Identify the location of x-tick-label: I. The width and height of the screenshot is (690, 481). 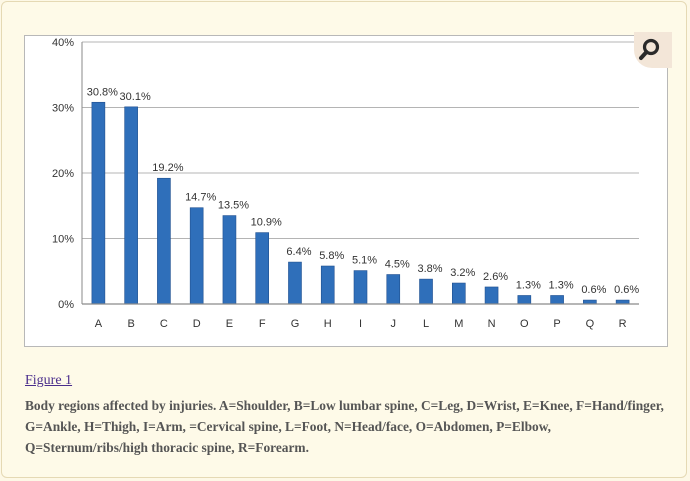
(360, 324).